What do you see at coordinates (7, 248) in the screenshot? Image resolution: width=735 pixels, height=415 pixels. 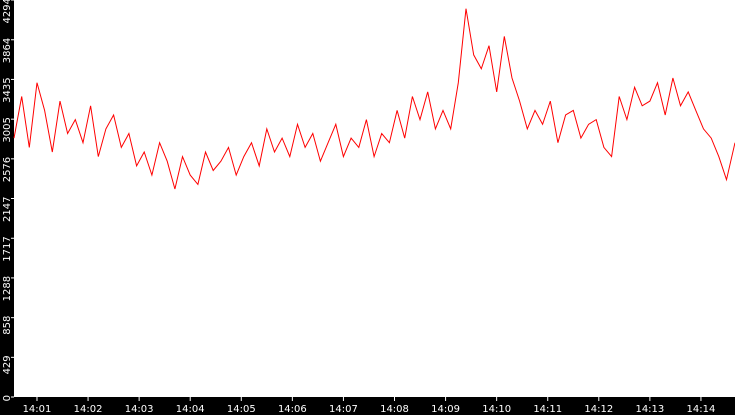 I see `y-tick-label: 1717` at bounding box center [7, 248].